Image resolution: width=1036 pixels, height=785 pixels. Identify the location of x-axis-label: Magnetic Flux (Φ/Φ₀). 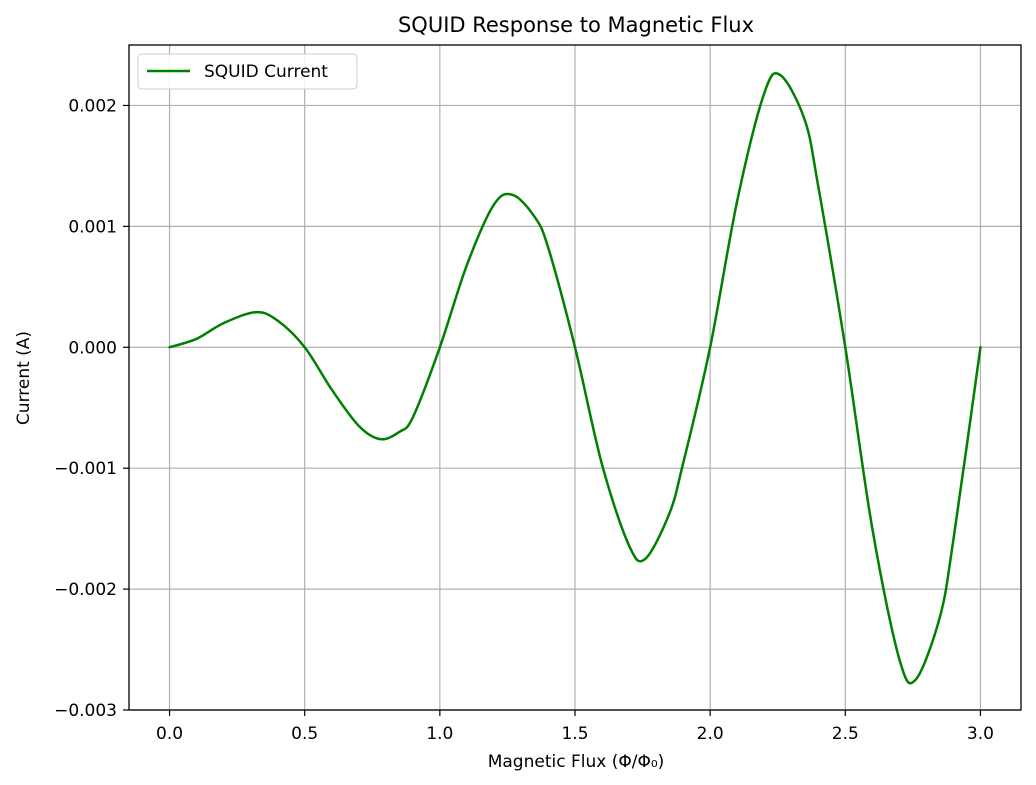
(576, 762).